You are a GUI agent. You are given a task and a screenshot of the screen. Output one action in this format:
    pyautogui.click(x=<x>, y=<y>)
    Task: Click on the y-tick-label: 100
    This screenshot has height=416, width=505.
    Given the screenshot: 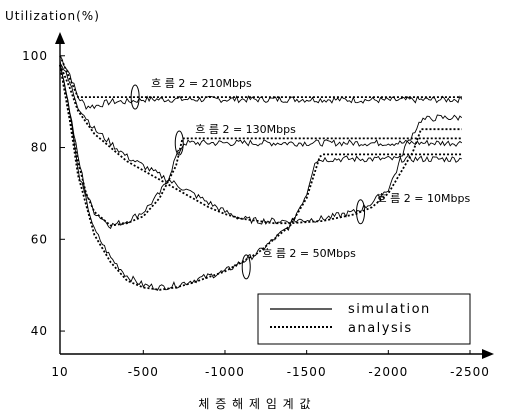 What is the action you would take?
    pyautogui.click(x=35, y=56)
    